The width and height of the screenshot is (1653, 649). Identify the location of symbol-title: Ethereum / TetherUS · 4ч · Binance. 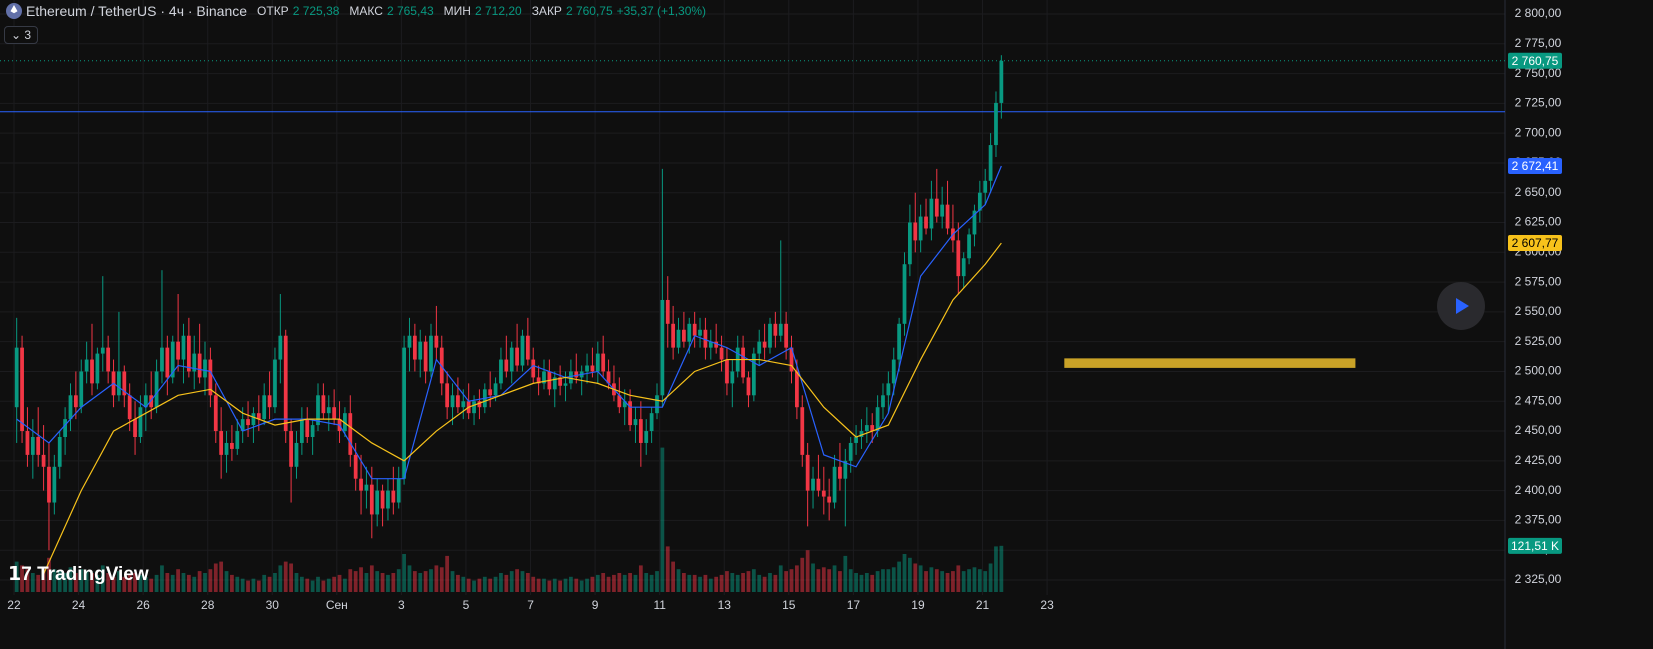
(137, 11).